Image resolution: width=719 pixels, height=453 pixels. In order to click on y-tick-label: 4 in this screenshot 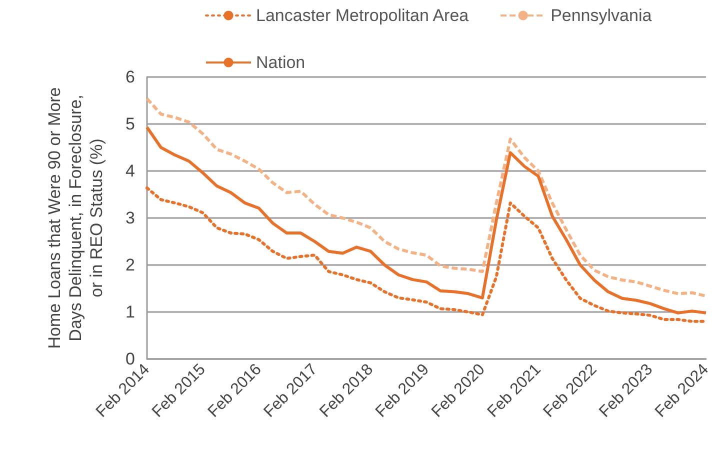, I will do `click(130, 171)`.